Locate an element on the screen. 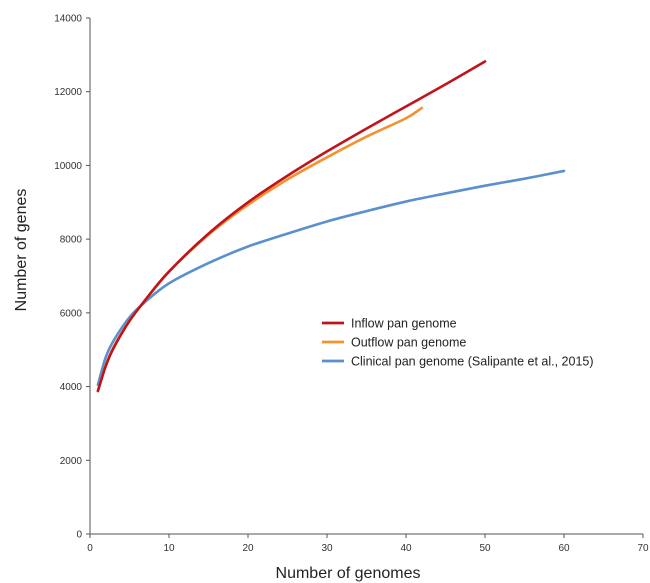 This screenshot has height=583, width=650. x-tick-label: 0 is located at coordinates (90, 548).